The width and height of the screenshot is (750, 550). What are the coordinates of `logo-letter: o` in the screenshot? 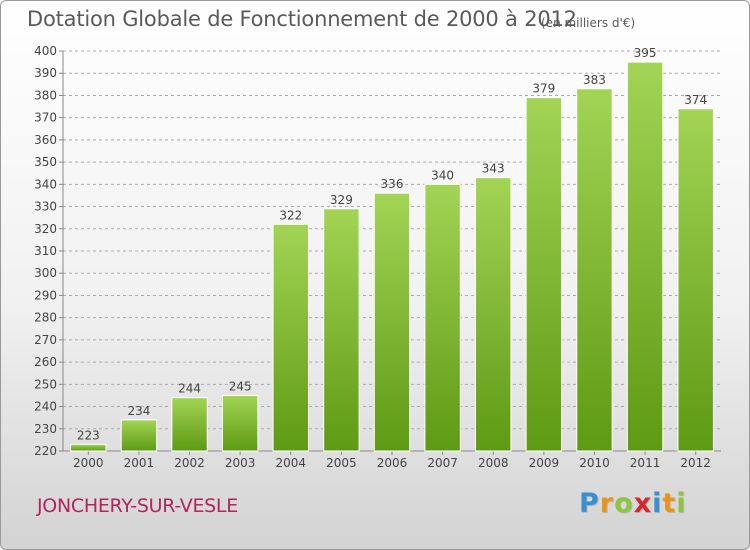 It's located at (624, 503).